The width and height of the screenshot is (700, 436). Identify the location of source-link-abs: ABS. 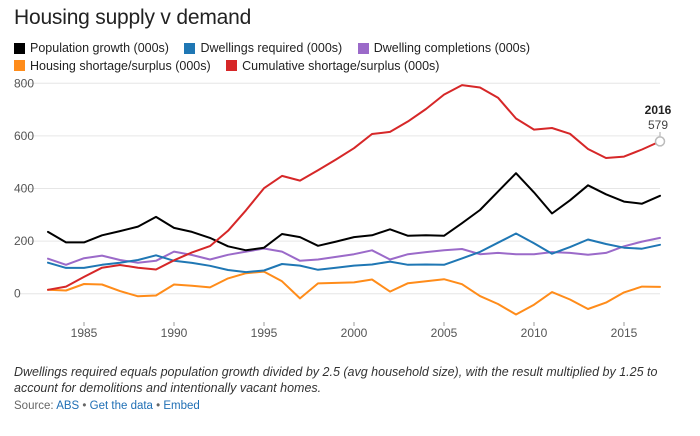
(68, 406).